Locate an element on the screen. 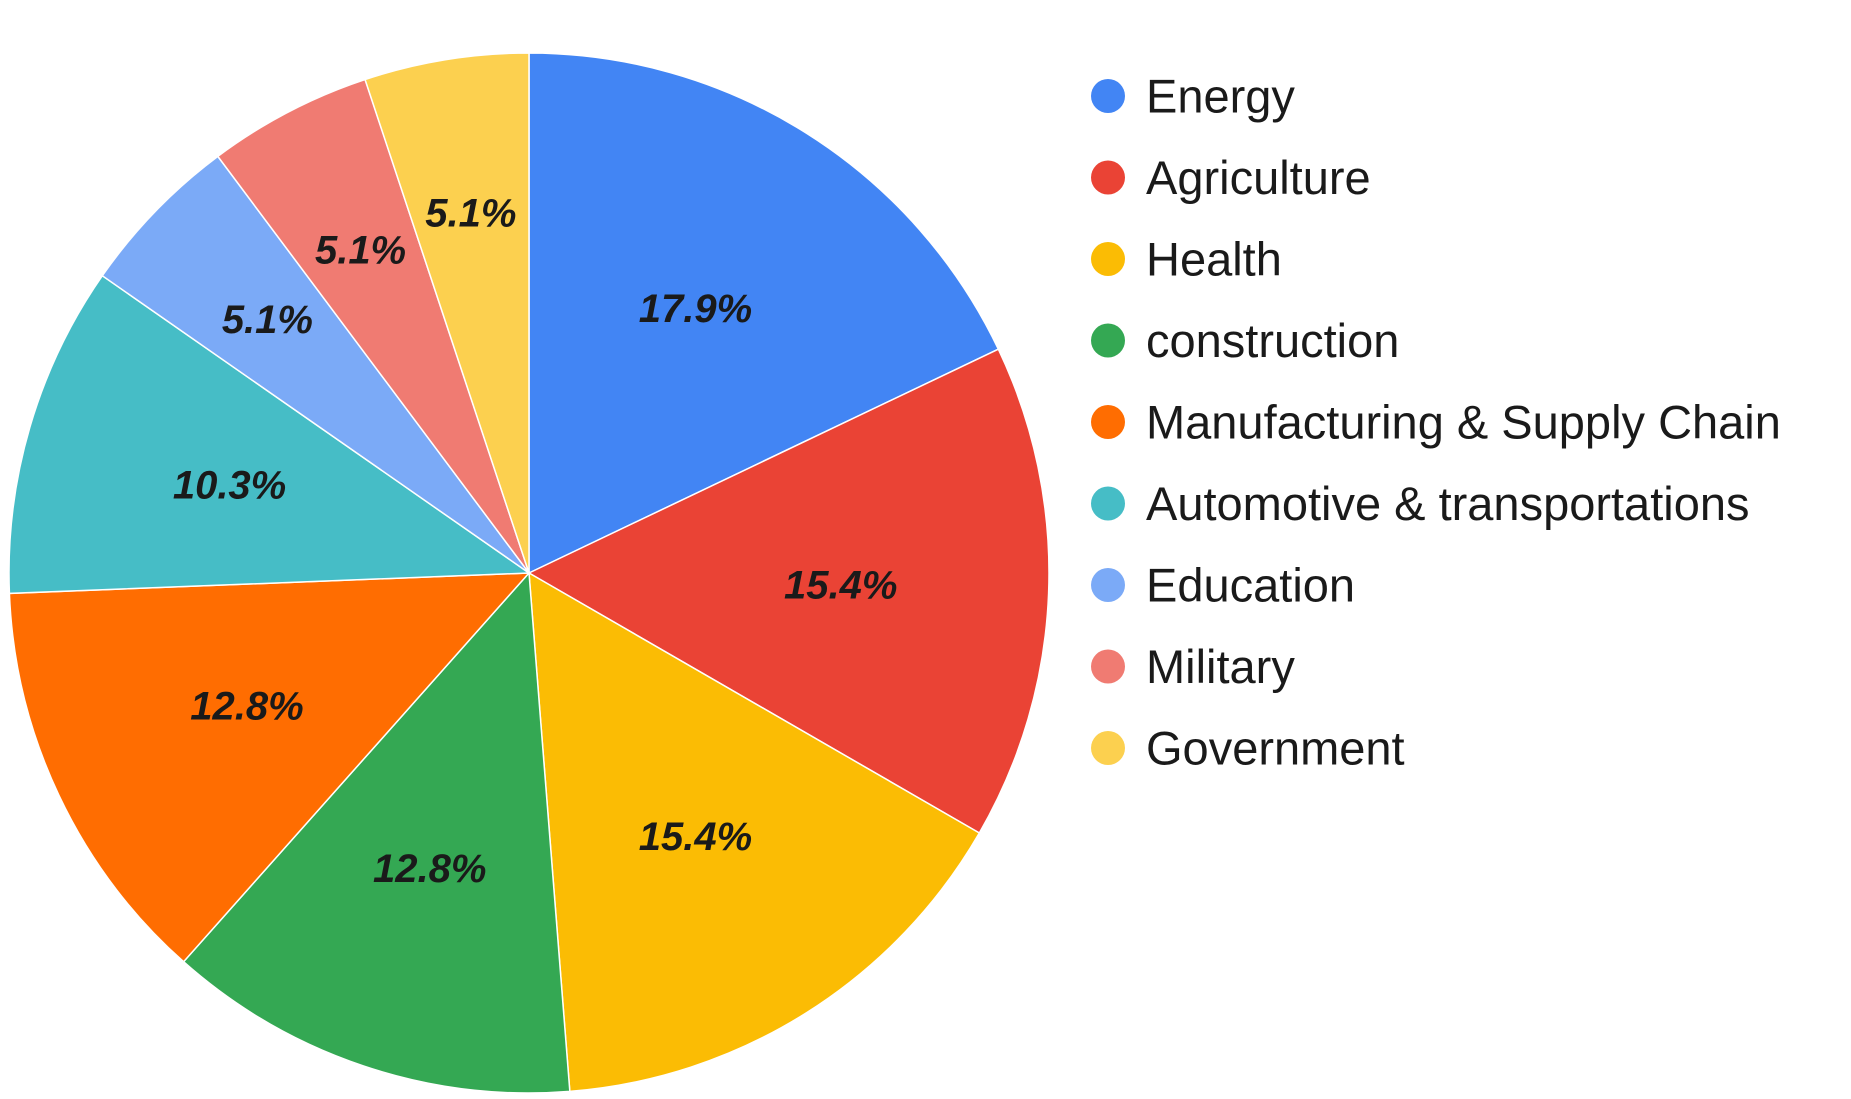 The height and width of the screenshot is (1099, 1851). legend-item-military: Military is located at coordinates (1193, 666).